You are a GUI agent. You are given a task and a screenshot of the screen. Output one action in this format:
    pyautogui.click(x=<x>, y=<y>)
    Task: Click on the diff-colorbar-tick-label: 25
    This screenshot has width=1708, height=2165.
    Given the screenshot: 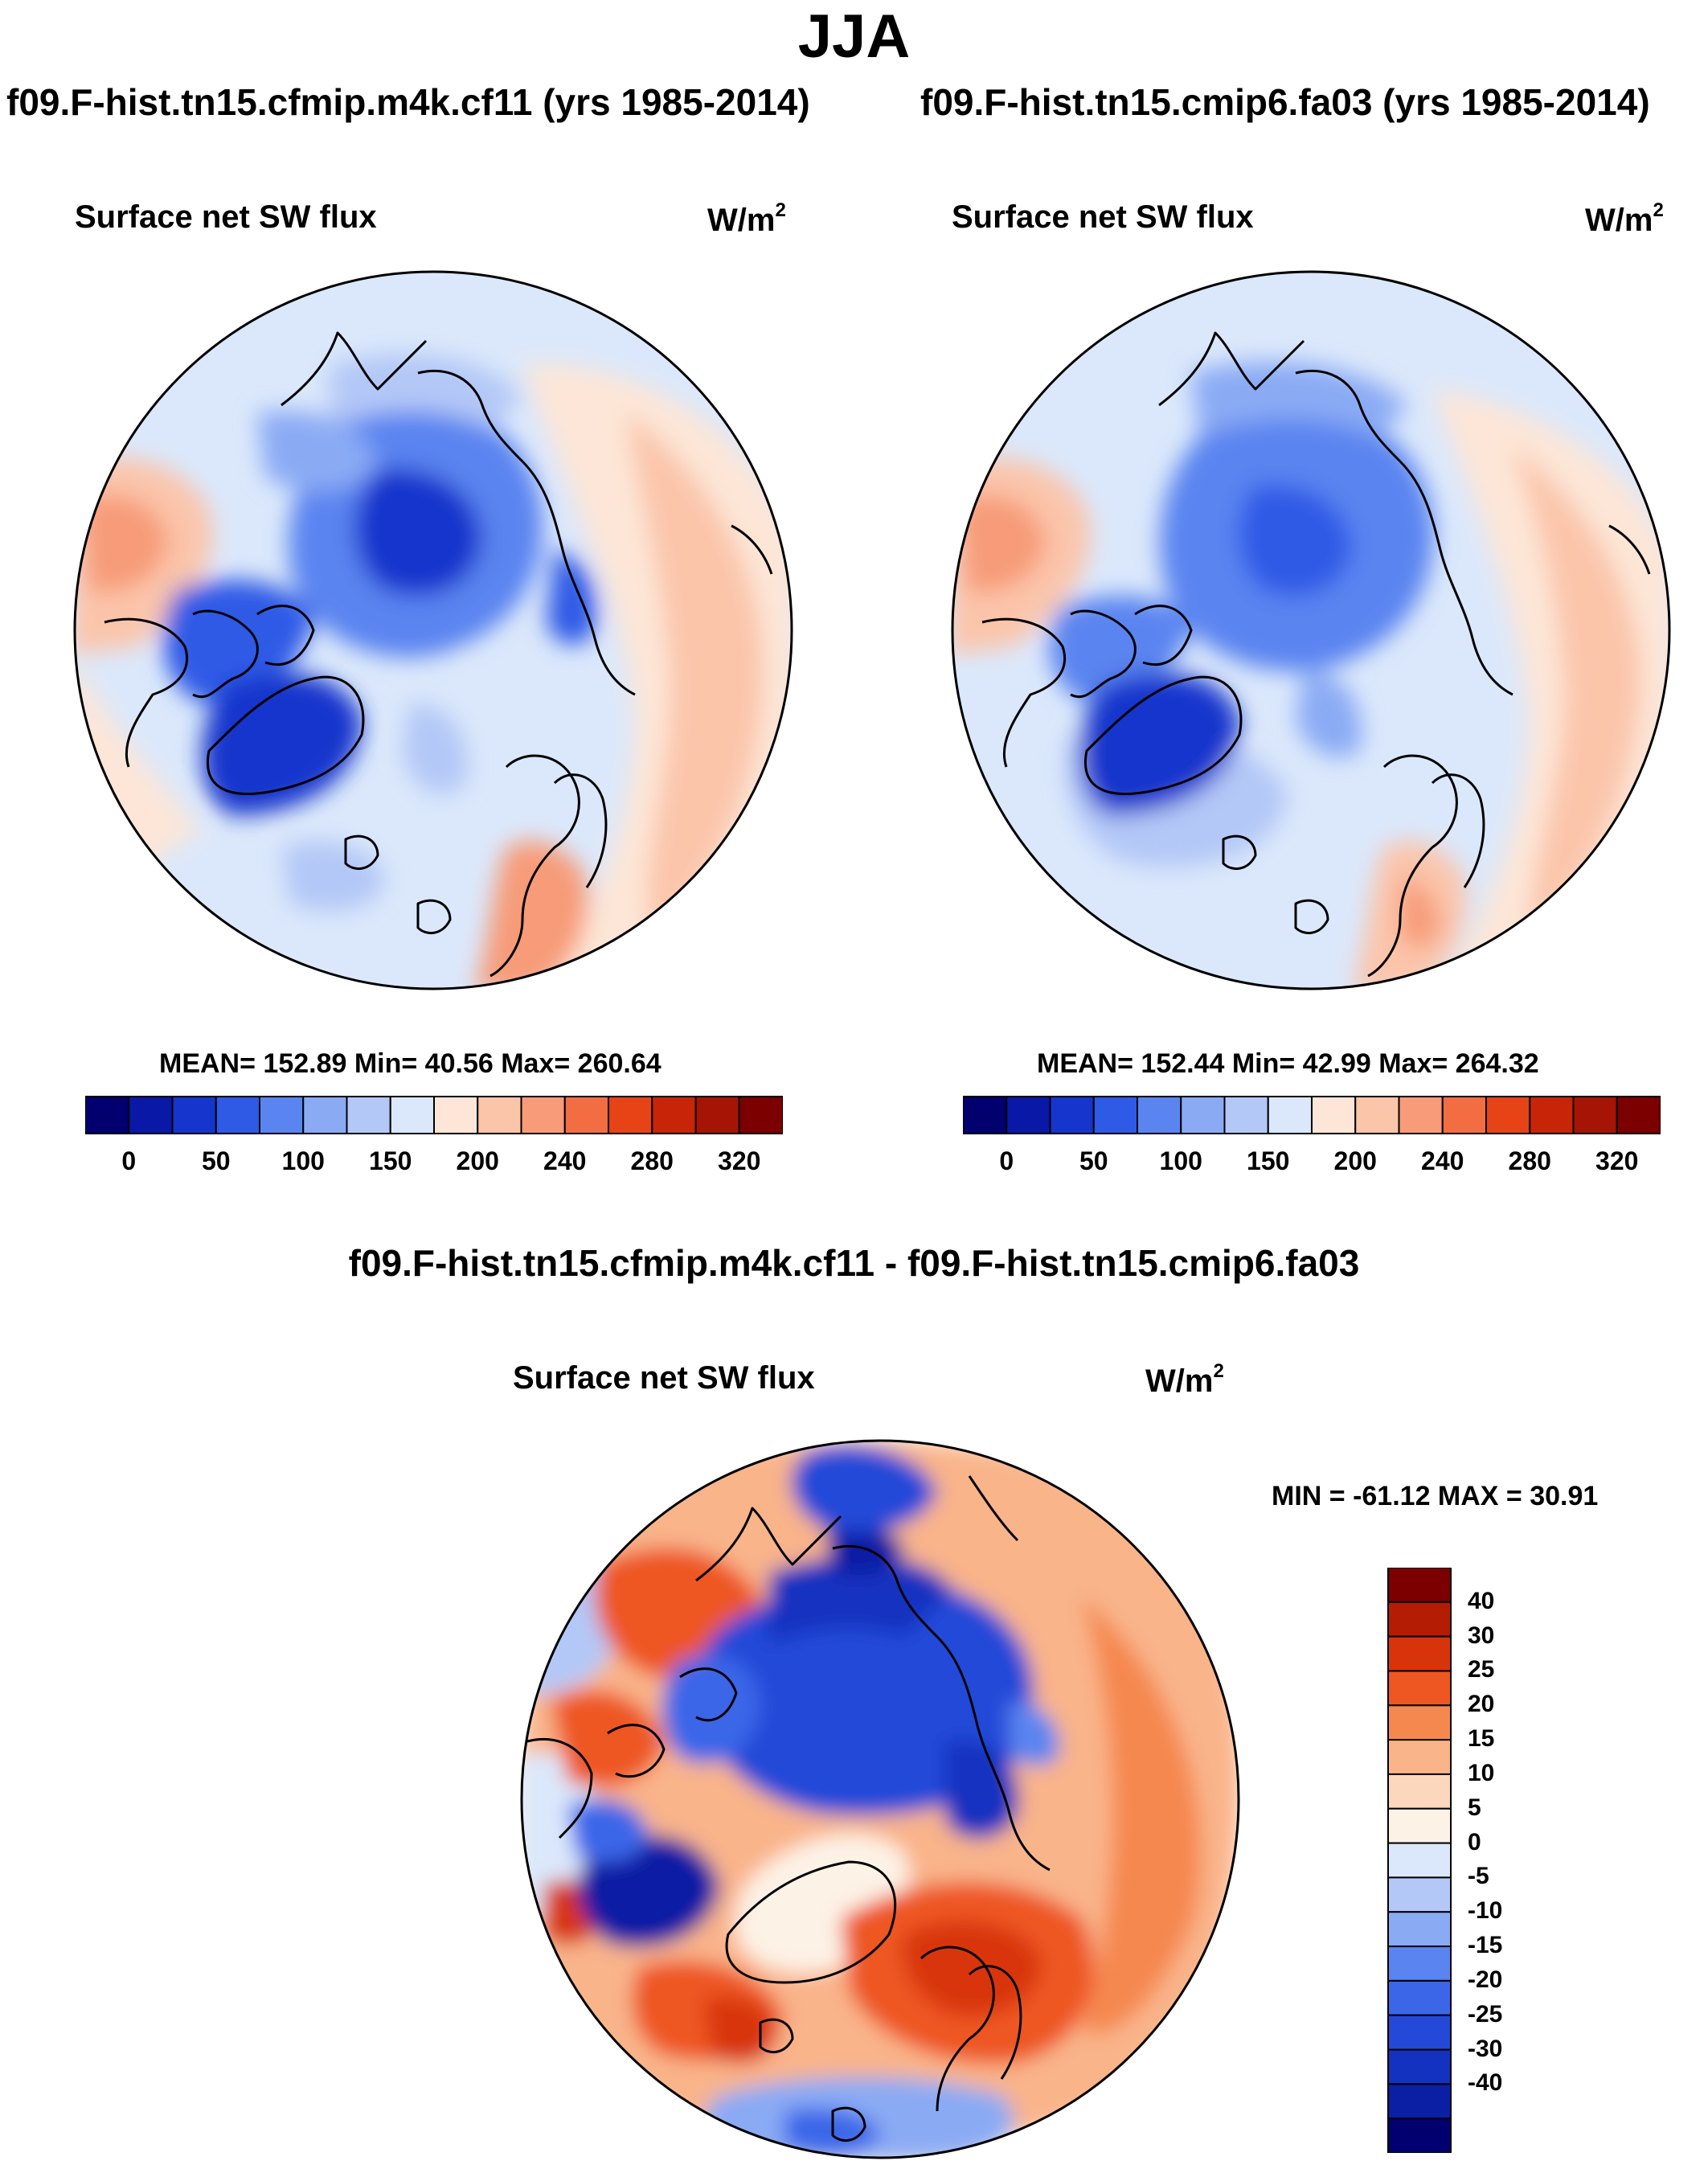 What is the action you would take?
    pyautogui.click(x=1482, y=1669)
    